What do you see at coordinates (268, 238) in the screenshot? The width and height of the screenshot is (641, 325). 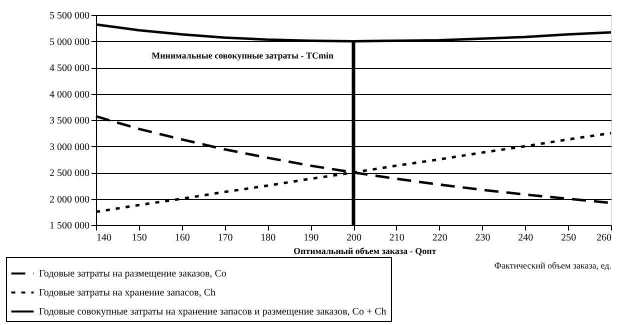 I see `x-tick-label: 180` at bounding box center [268, 238].